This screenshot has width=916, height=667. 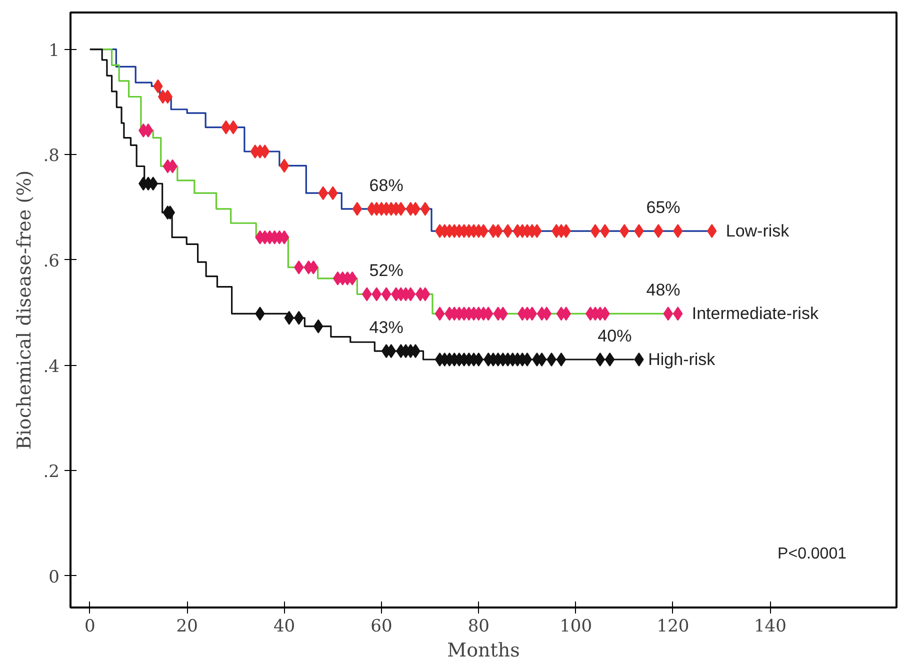 I want to click on y-tick-label: 1, so click(x=54, y=50).